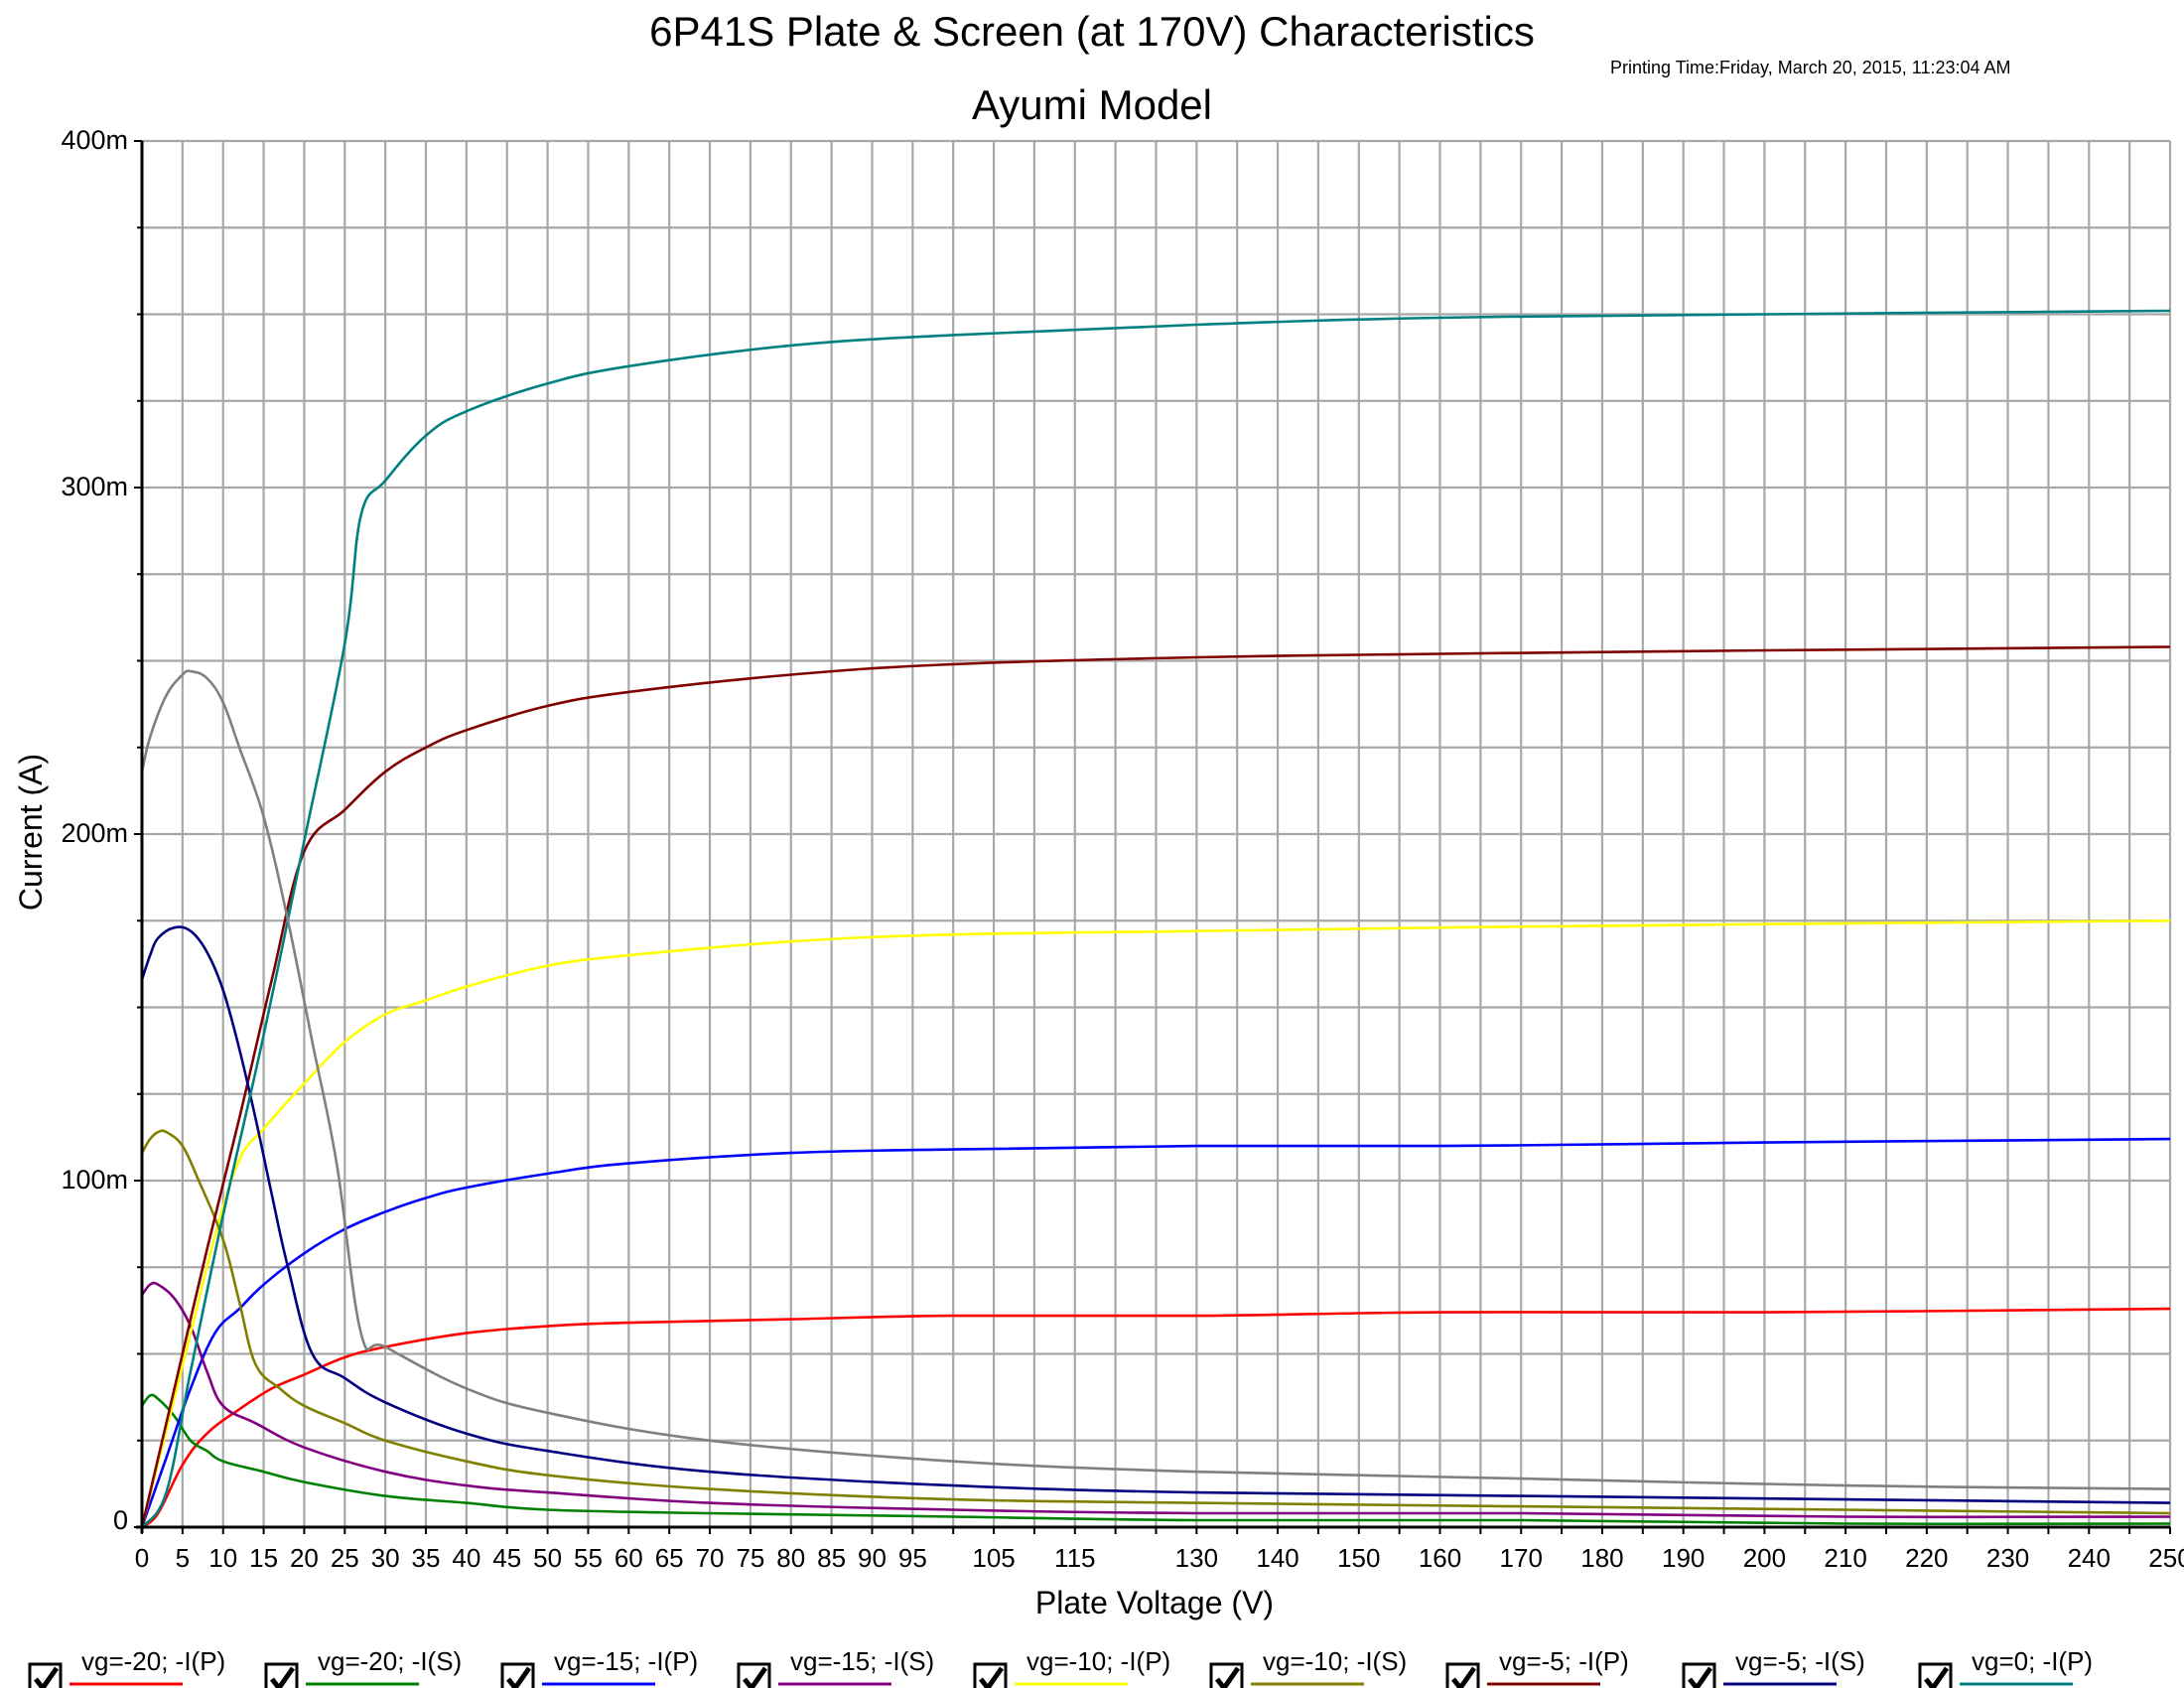 The height and width of the screenshot is (1688, 2184). Describe the element at coordinates (710, 1558) in the screenshot. I see `x-tick-label: 70` at that location.